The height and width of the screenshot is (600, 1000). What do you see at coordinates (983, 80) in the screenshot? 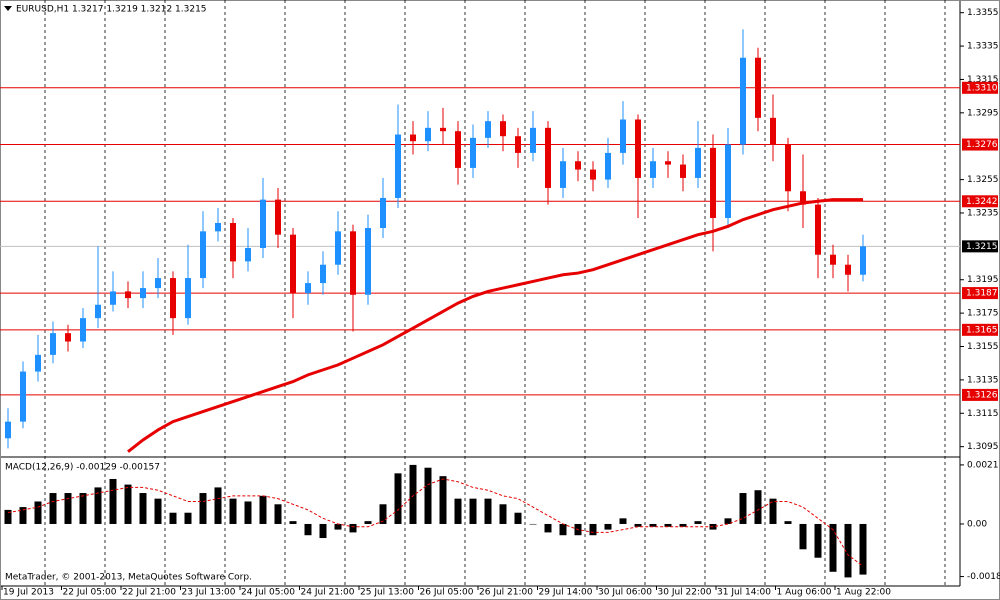
I see `y-tick-label: 1.3315` at bounding box center [983, 80].